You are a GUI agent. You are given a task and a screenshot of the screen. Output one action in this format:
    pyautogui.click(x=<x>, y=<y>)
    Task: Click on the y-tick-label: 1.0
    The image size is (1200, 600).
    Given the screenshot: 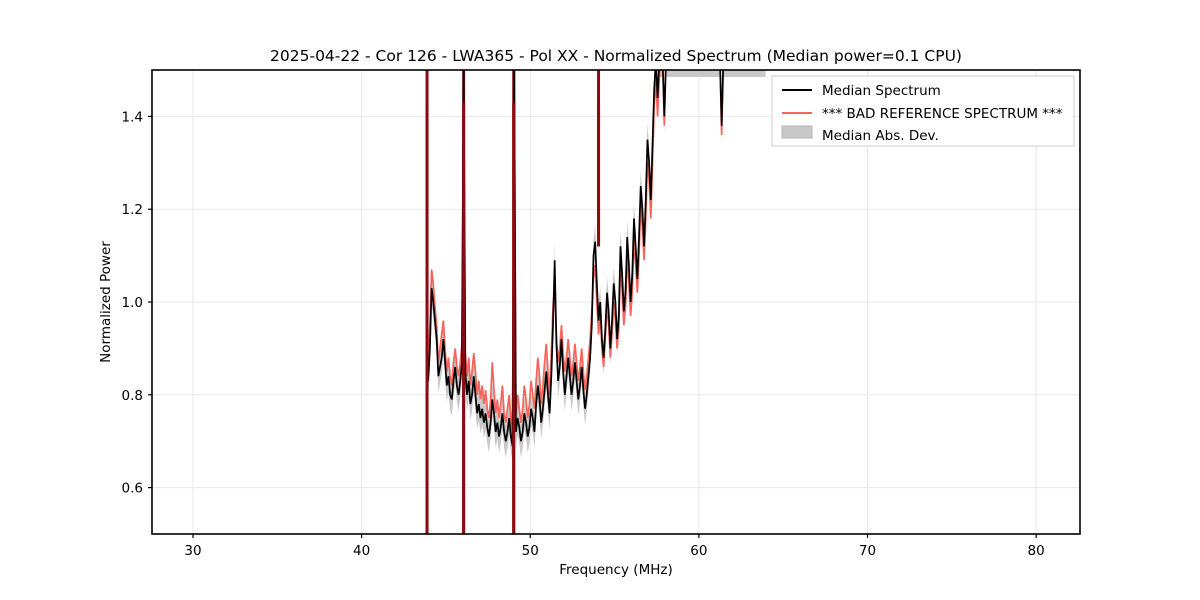 What is the action you would take?
    pyautogui.click(x=132, y=303)
    